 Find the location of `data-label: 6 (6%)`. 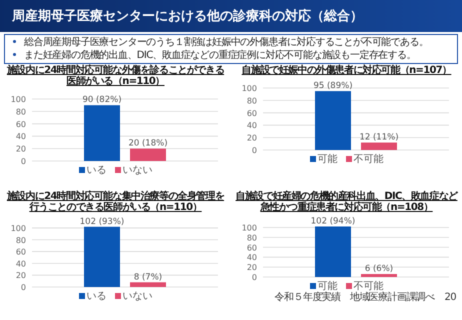

data-label: 6 (6%) is located at coordinates (379, 269).